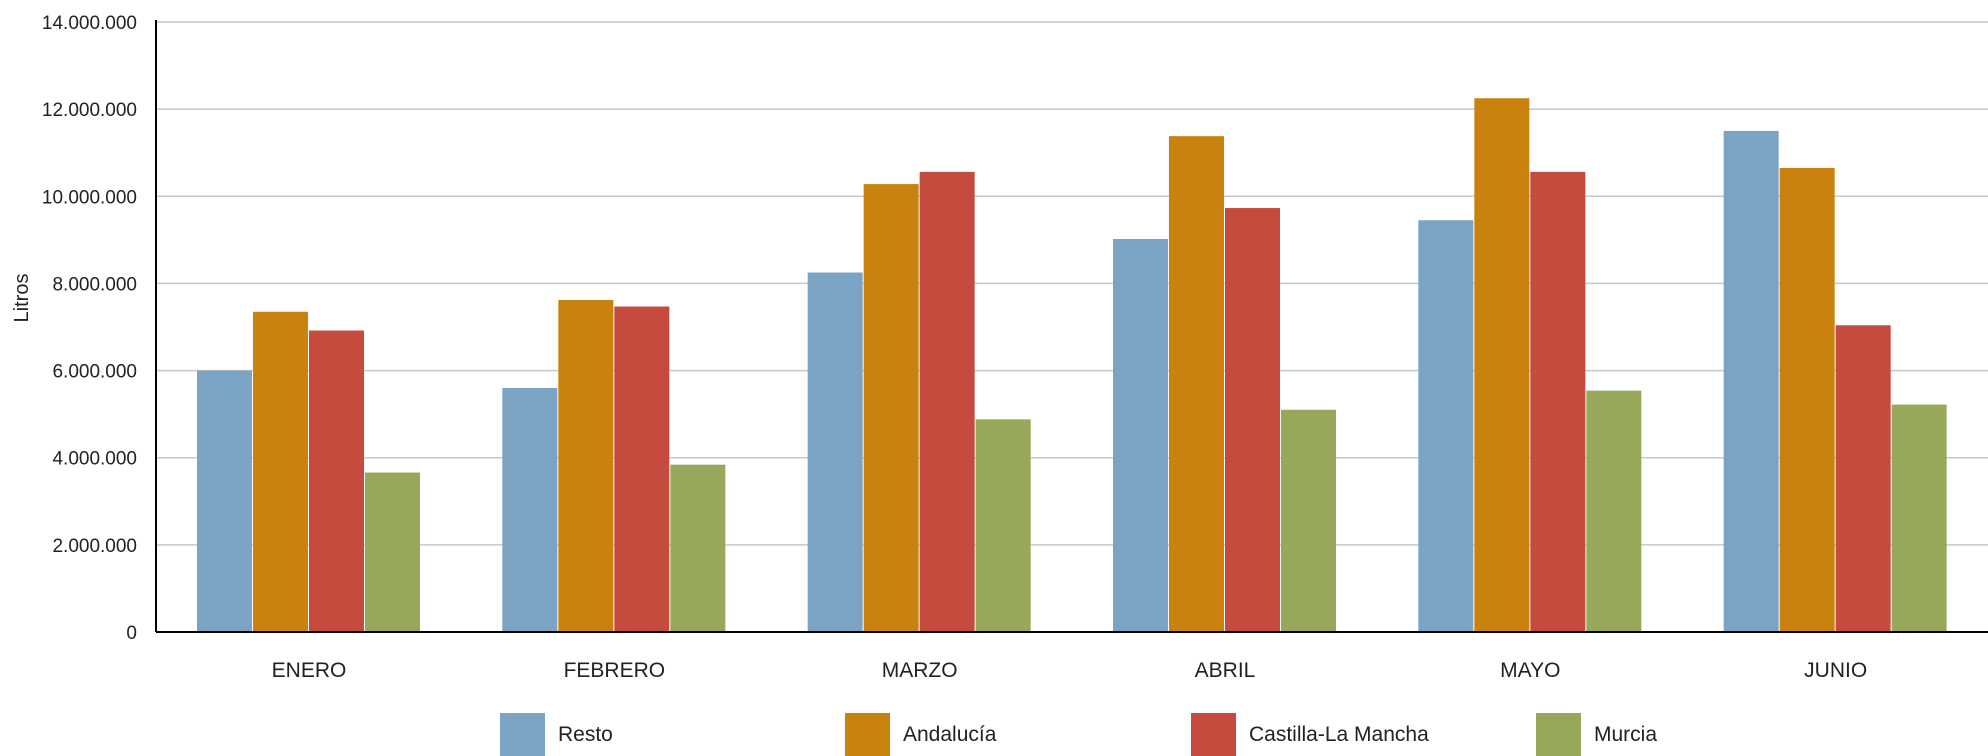 The width and height of the screenshot is (1988, 756). Describe the element at coordinates (22, 298) in the screenshot. I see `y-axis-title: Litros` at that location.